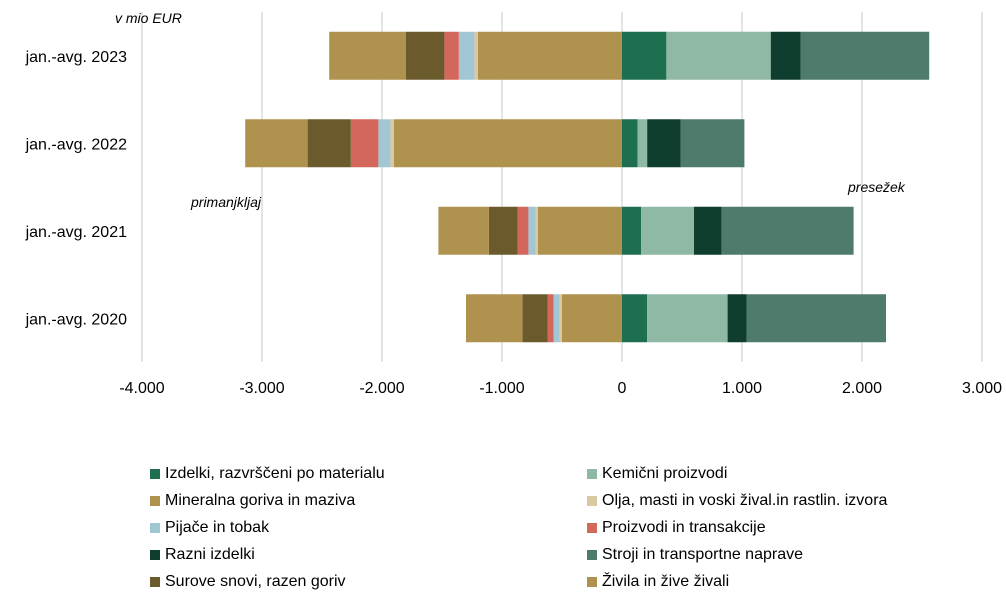 The width and height of the screenshot is (1006, 603). I want to click on x-tick-label: -2.000, so click(381, 388).